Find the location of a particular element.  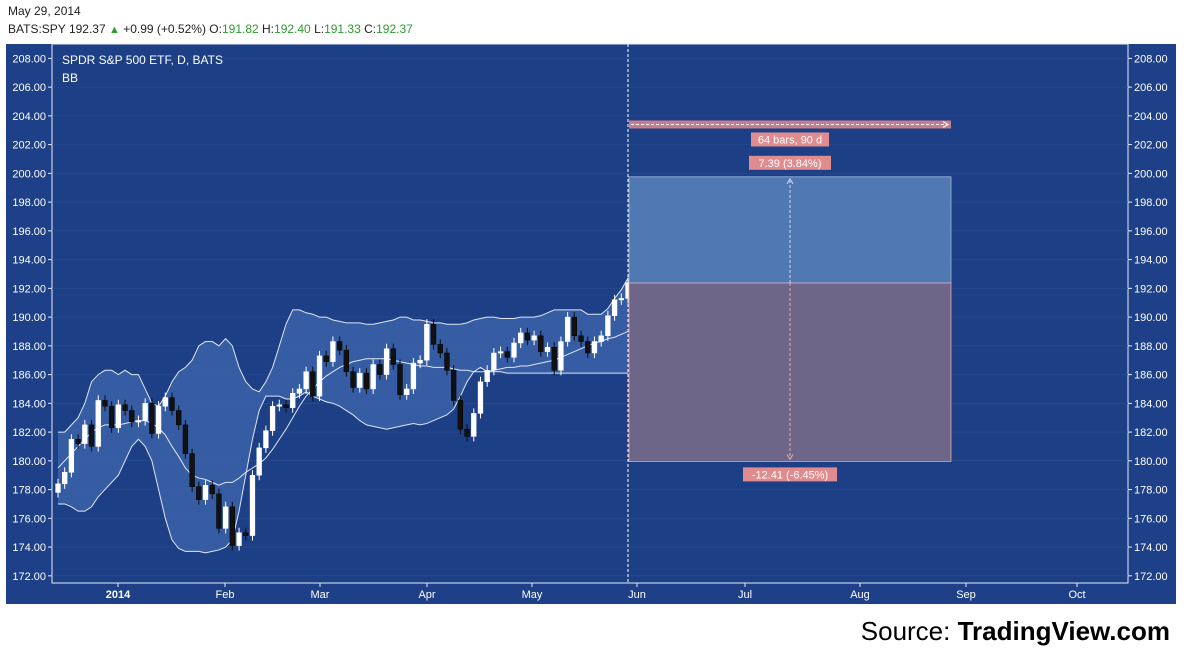

x-tick-label: Aug is located at coordinates (860, 595).